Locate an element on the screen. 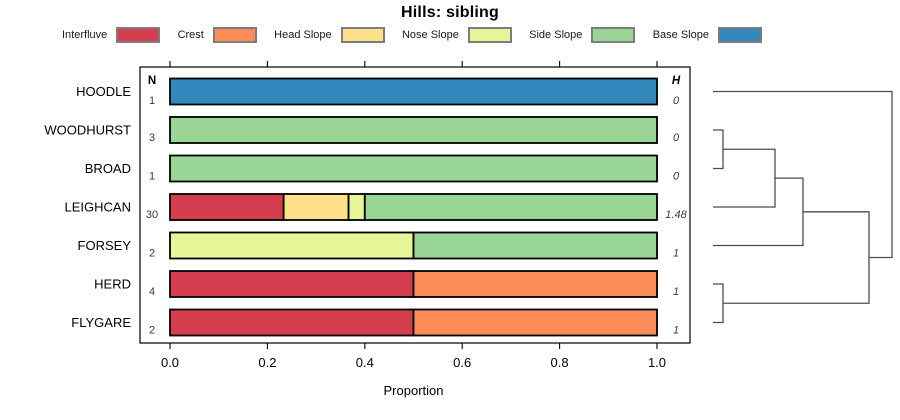 The image size is (900, 420). row-label: FLYGARE is located at coordinates (101, 322).